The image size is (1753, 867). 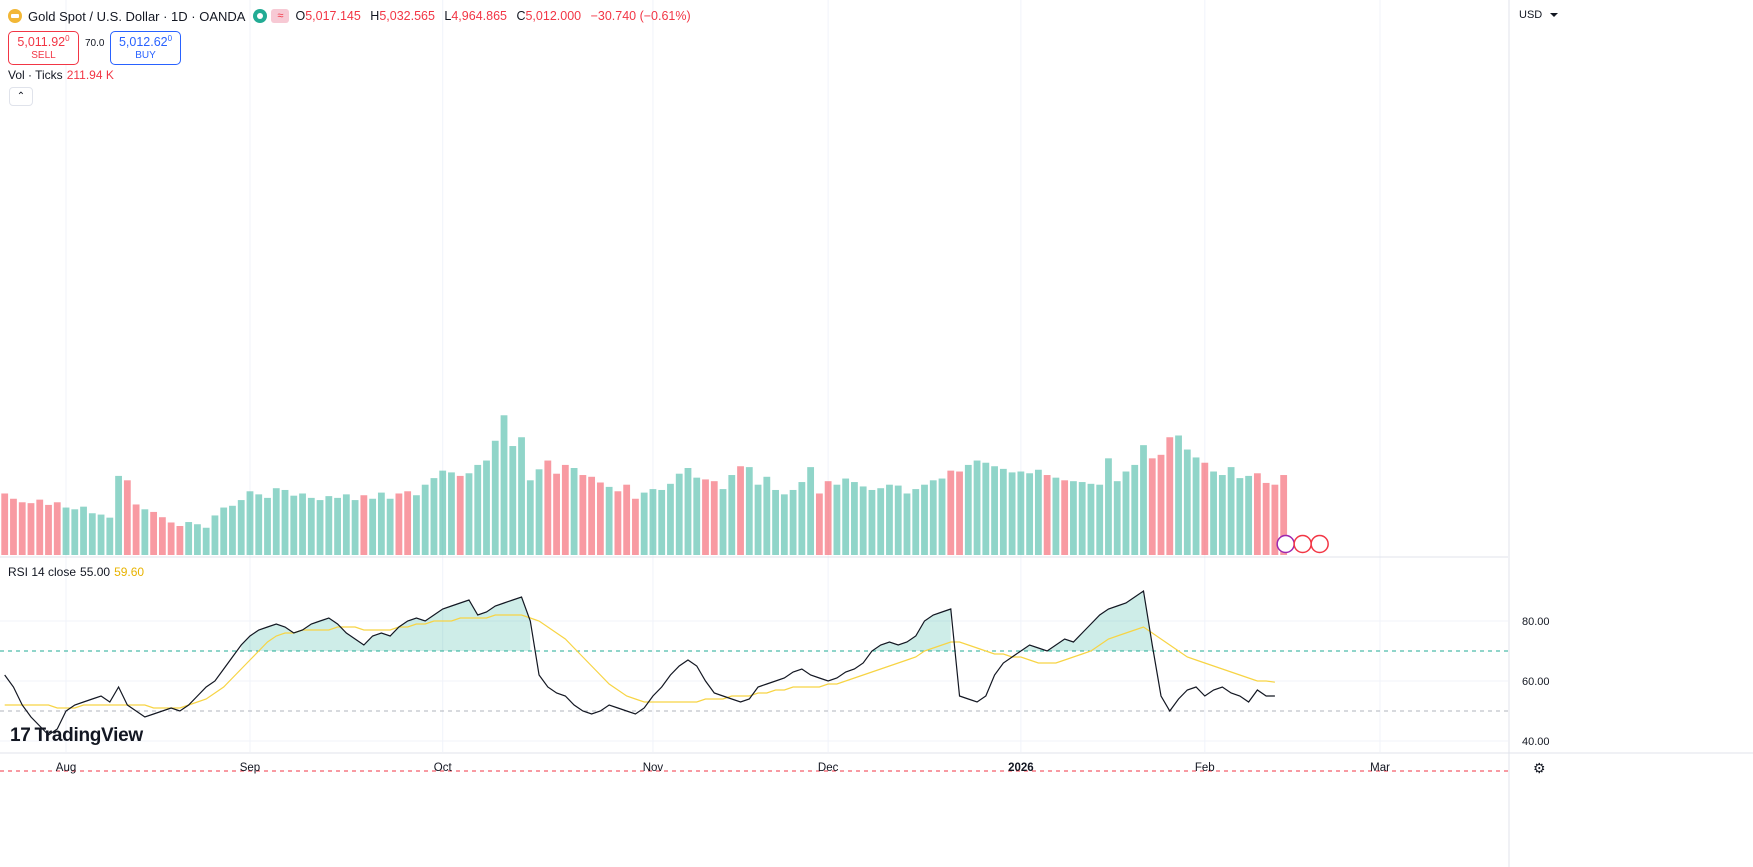 What do you see at coordinates (76, 735) in the screenshot?
I see `tradingview-logo: 17 TradingView` at bounding box center [76, 735].